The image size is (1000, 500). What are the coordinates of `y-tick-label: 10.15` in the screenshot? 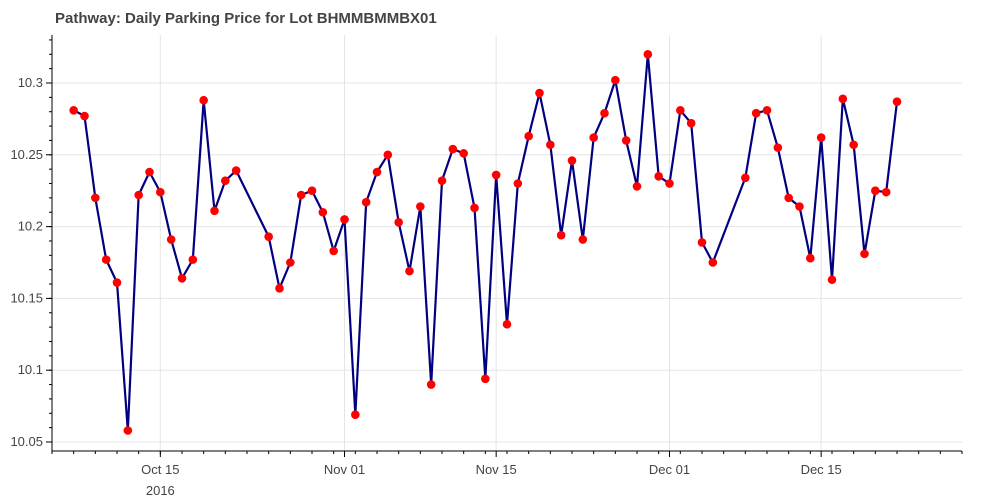 It's located at (26, 297).